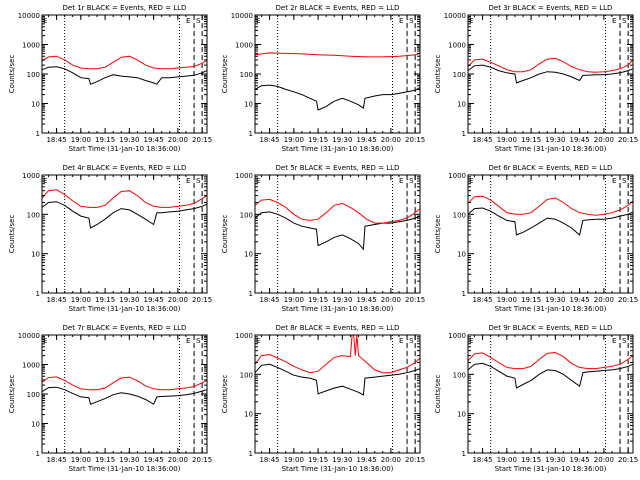  Describe the element at coordinates (551, 168) in the screenshot. I see `panel-title: Det 6r BLACK = Events, RED = LLD` at that location.